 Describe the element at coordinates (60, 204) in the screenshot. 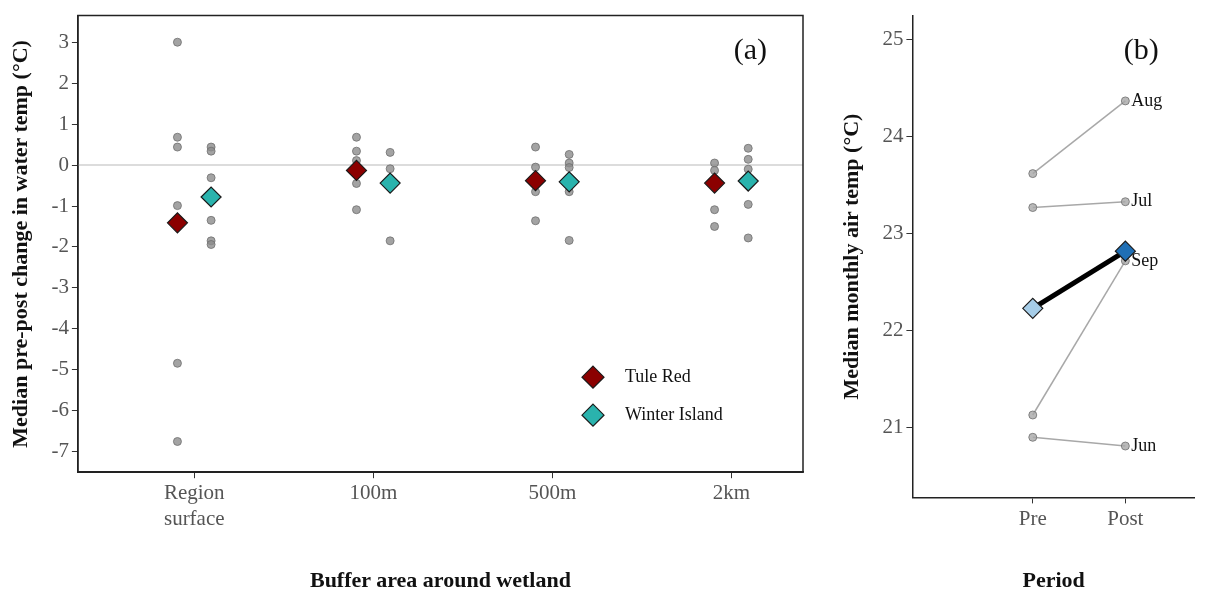

I see `y-tick-label: -1` at that location.